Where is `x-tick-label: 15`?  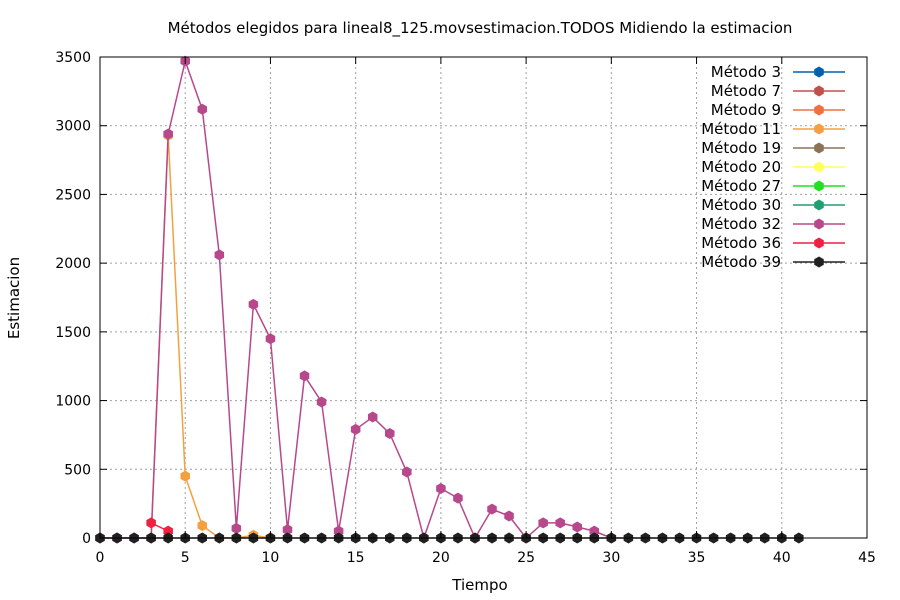
x-tick-label: 15 is located at coordinates (356, 558).